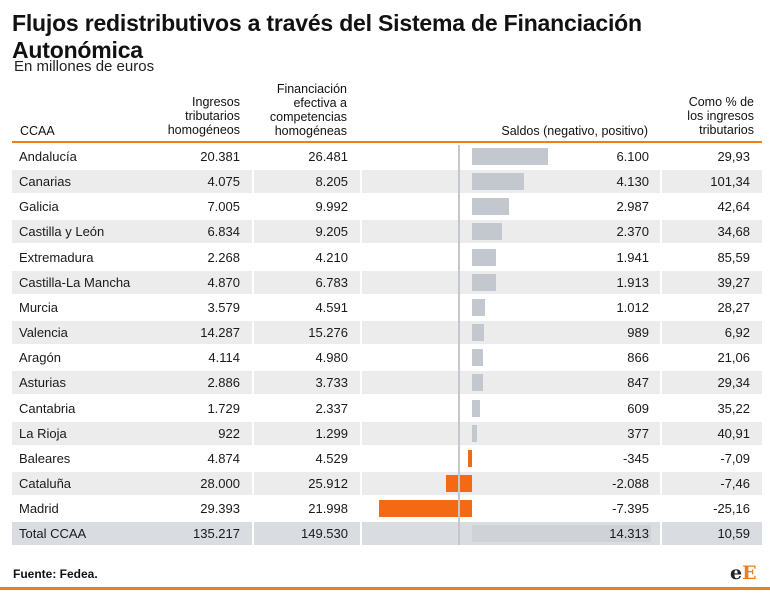 This screenshot has height=602, width=770. I want to click on ccaa-cell: Canarias, so click(79, 181).